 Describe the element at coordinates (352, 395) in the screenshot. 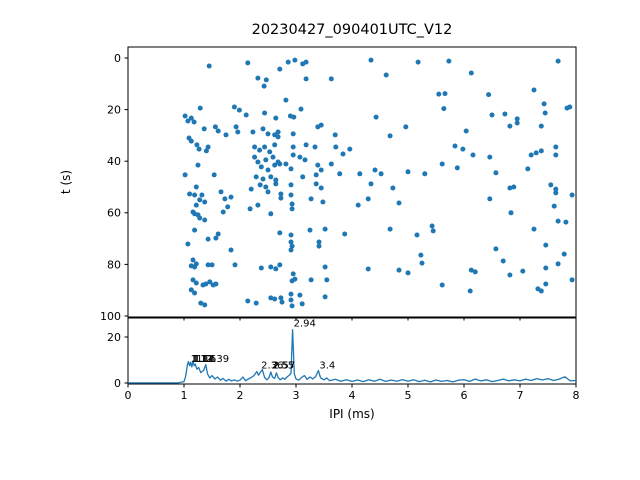

I see `x-tick-label: 4` at that location.